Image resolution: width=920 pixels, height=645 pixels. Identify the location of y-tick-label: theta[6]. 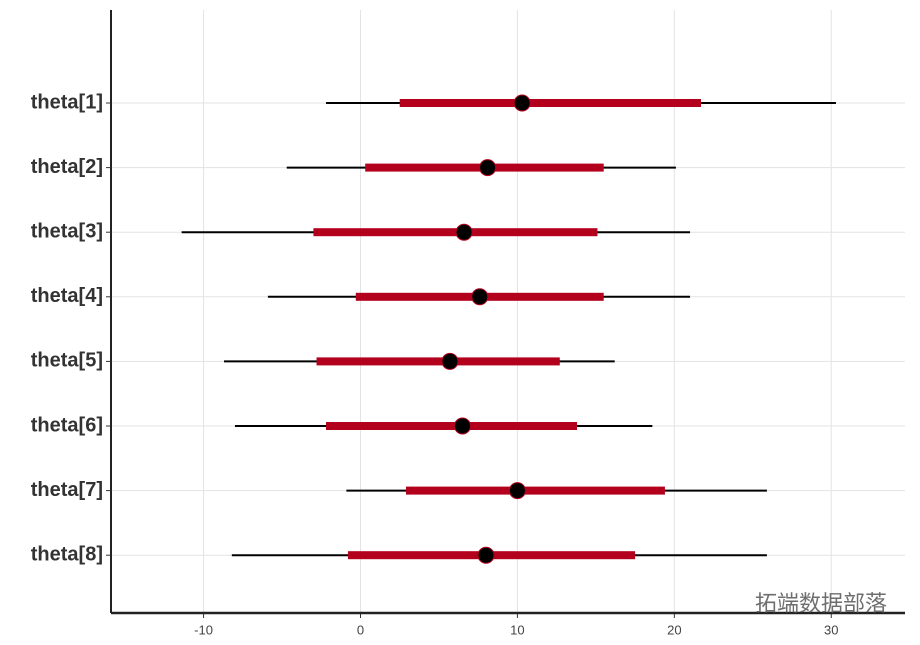
(67, 425).